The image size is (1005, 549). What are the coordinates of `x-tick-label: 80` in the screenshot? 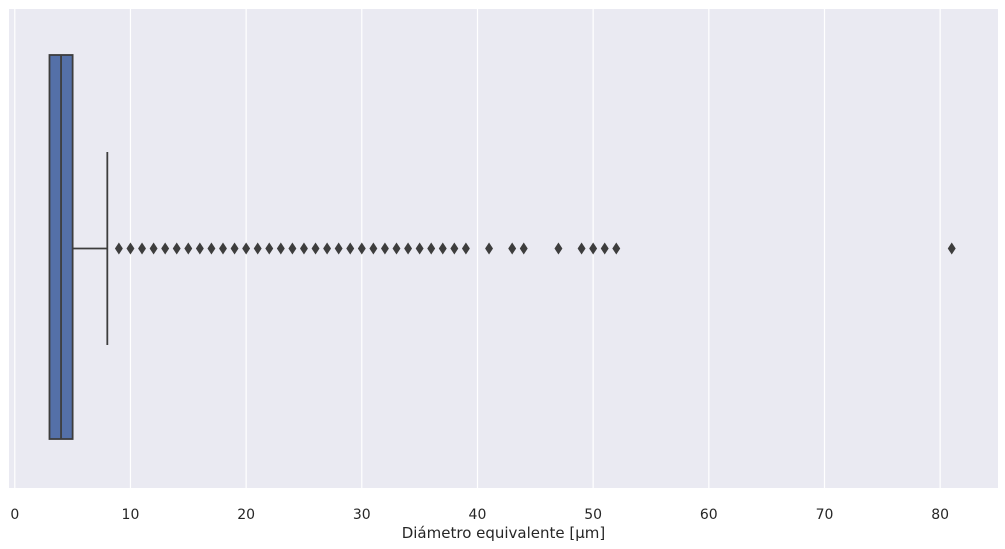 It's located at (940, 515).